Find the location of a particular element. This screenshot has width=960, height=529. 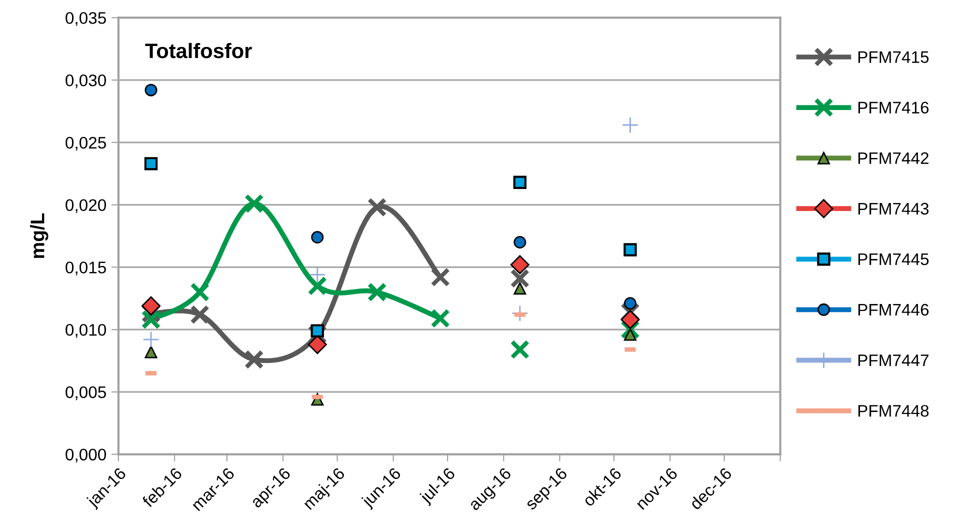

y-tick-label: 0,025 is located at coordinates (86, 143).